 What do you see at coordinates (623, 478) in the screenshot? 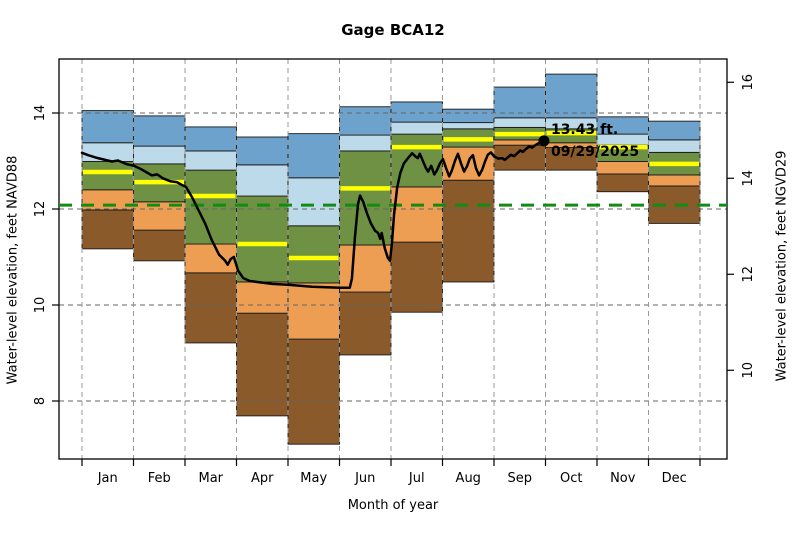
I see `month-label-nov: Nov` at bounding box center [623, 478].